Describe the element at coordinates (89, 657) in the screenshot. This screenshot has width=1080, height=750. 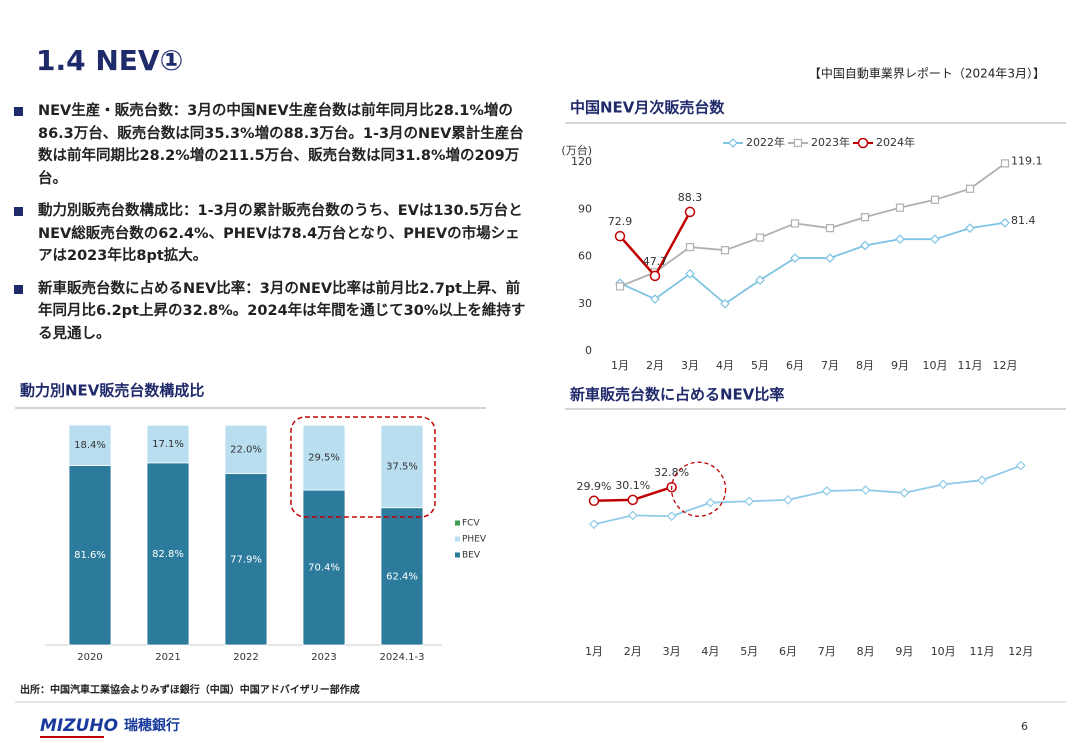
I see `x-tick-label: 2020` at that location.